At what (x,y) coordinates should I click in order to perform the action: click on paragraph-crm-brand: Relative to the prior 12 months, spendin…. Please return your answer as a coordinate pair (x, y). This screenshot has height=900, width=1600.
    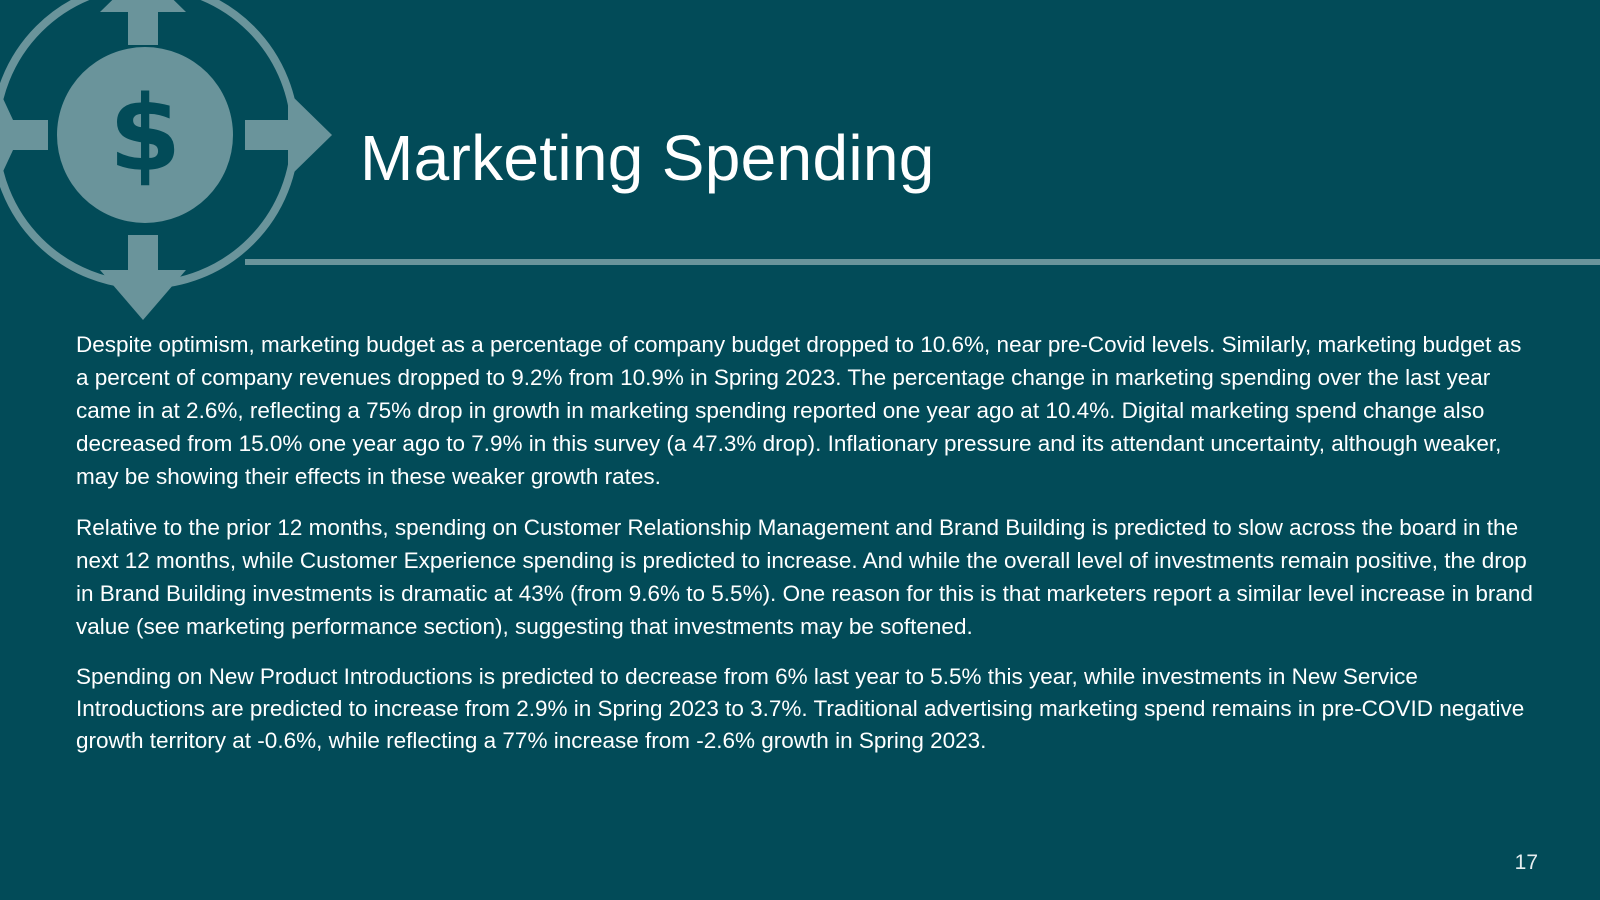
    Looking at the image, I should click on (804, 577).